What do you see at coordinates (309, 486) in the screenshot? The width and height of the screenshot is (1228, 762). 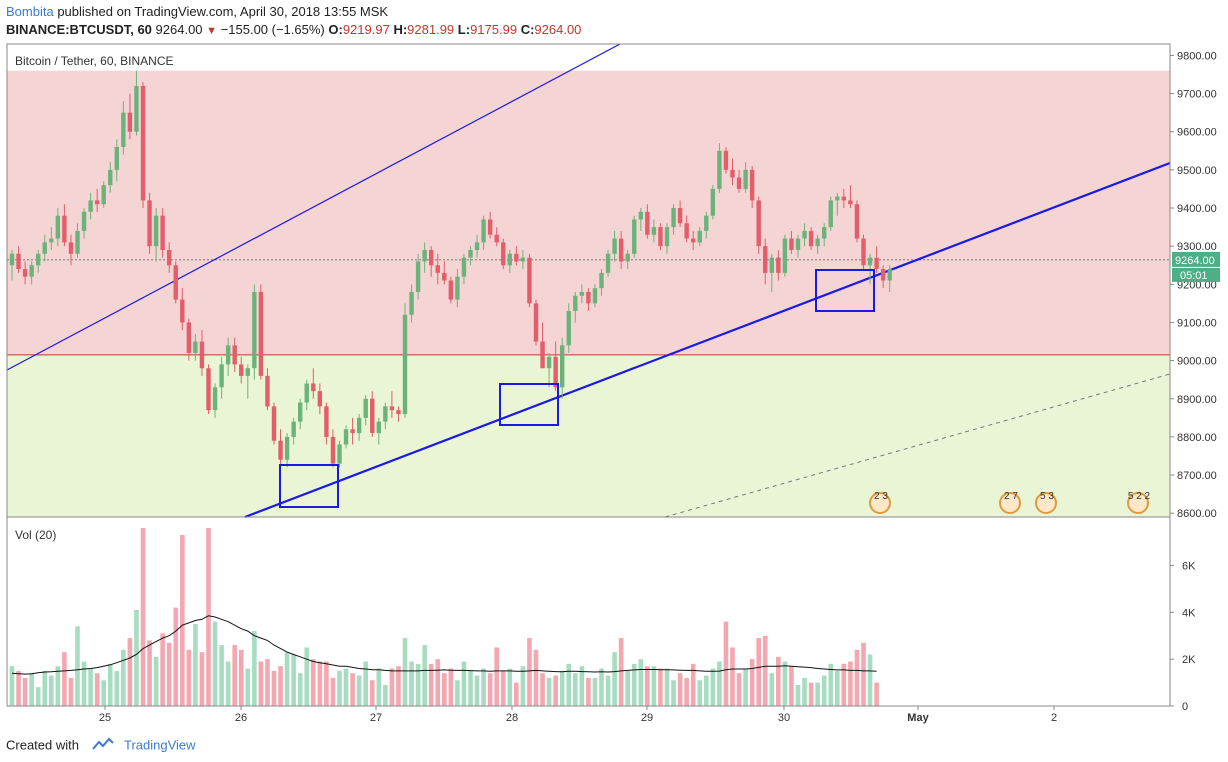 I see `highlight-box` at bounding box center [309, 486].